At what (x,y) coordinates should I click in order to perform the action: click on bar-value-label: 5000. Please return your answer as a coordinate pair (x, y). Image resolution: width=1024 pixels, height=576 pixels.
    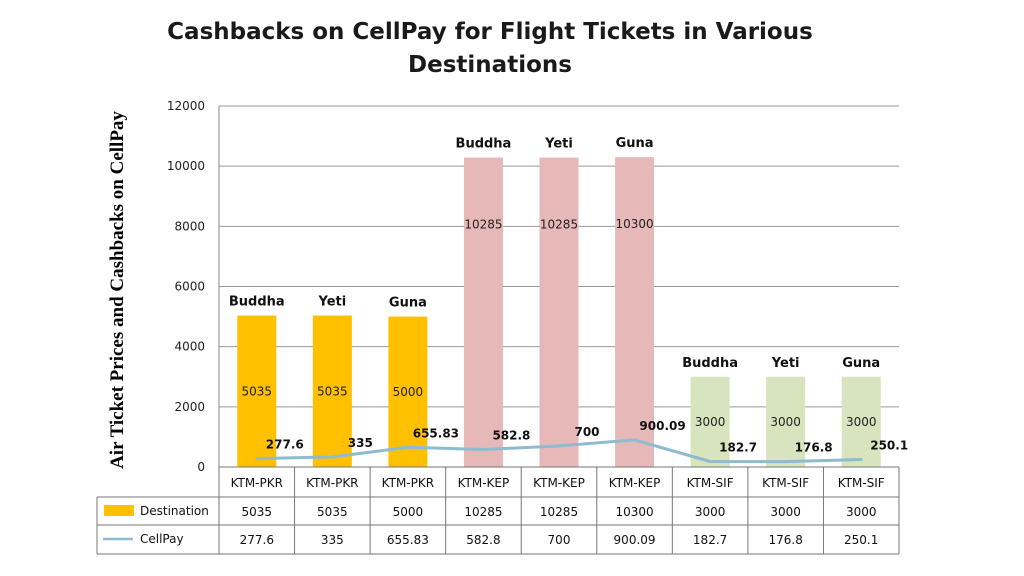
    Looking at the image, I should click on (408, 392).